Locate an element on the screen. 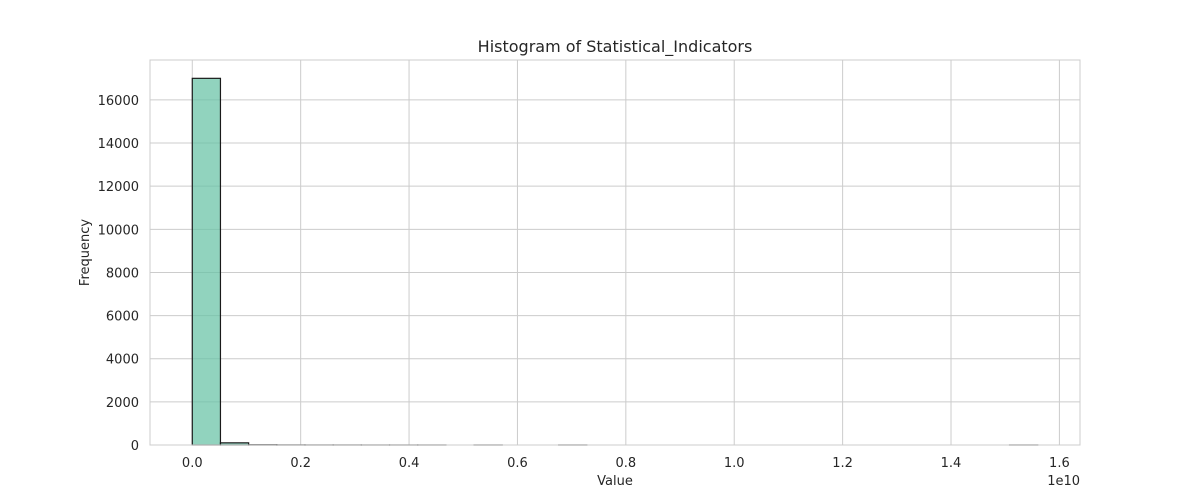  x-tick-label: 0.0 is located at coordinates (192, 463).